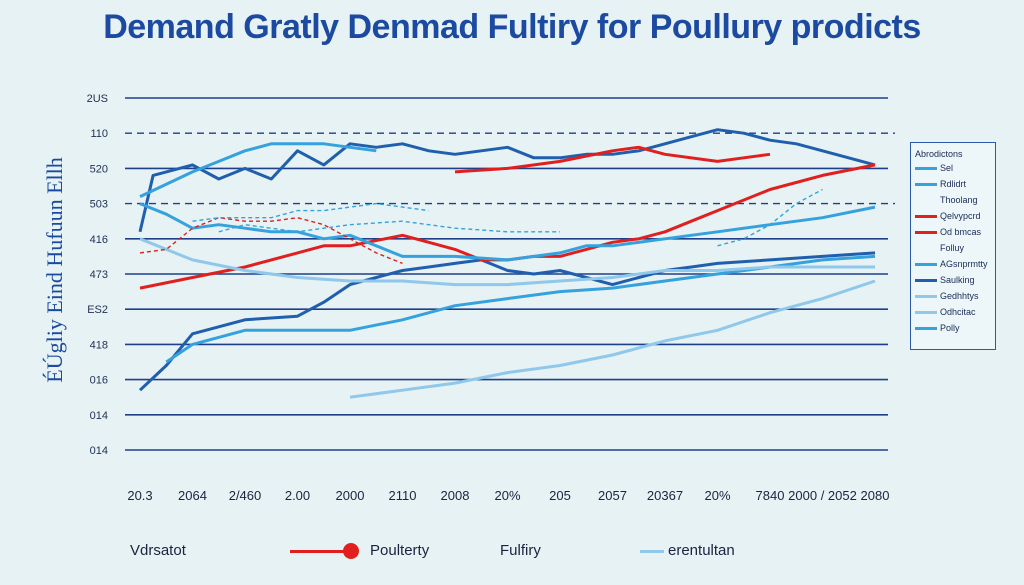 The height and width of the screenshot is (585, 1024). I want to click on legend-item: Thoolang, so click(946, 200).